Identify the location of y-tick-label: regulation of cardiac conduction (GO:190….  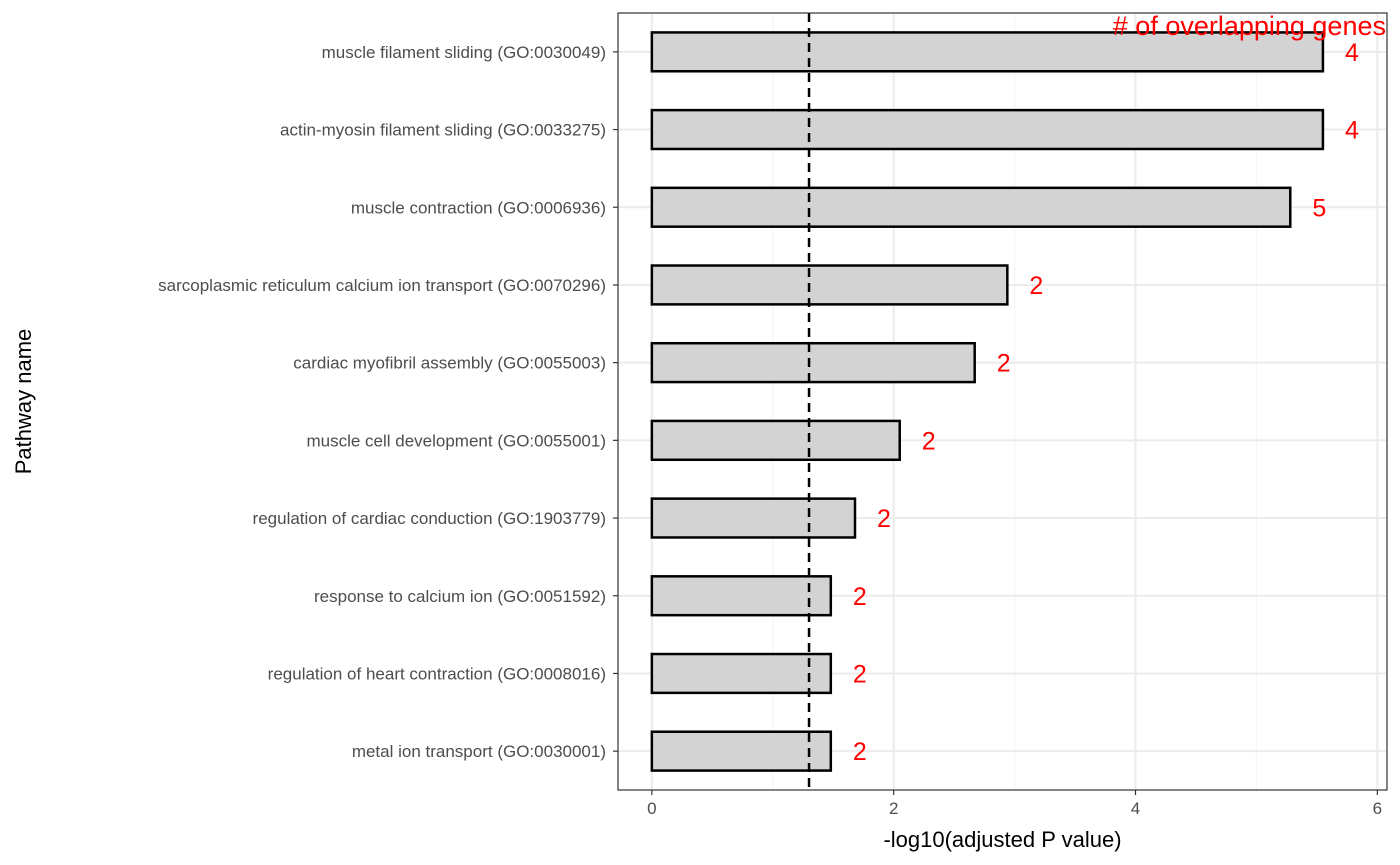
(429, 518).